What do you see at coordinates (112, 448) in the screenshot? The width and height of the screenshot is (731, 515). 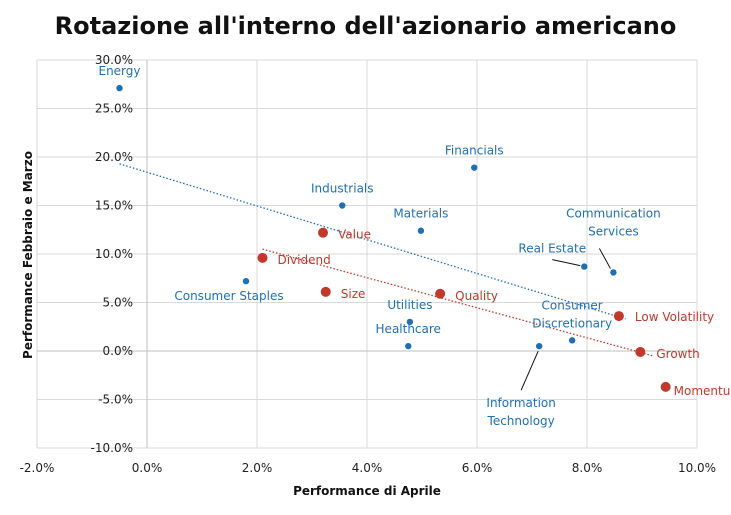 I see `y-tick-label: -10.0%` at bounding box center [112, 448].